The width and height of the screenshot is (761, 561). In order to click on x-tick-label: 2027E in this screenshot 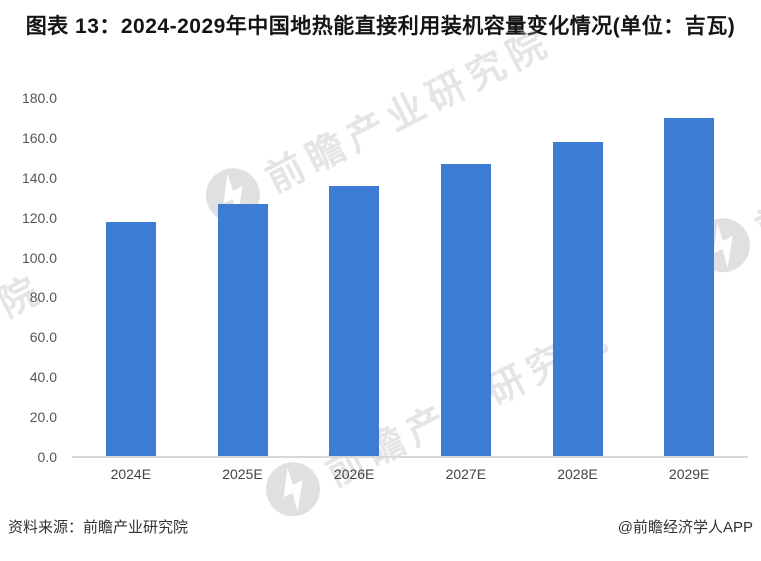, I will do `click(466, 474)`.